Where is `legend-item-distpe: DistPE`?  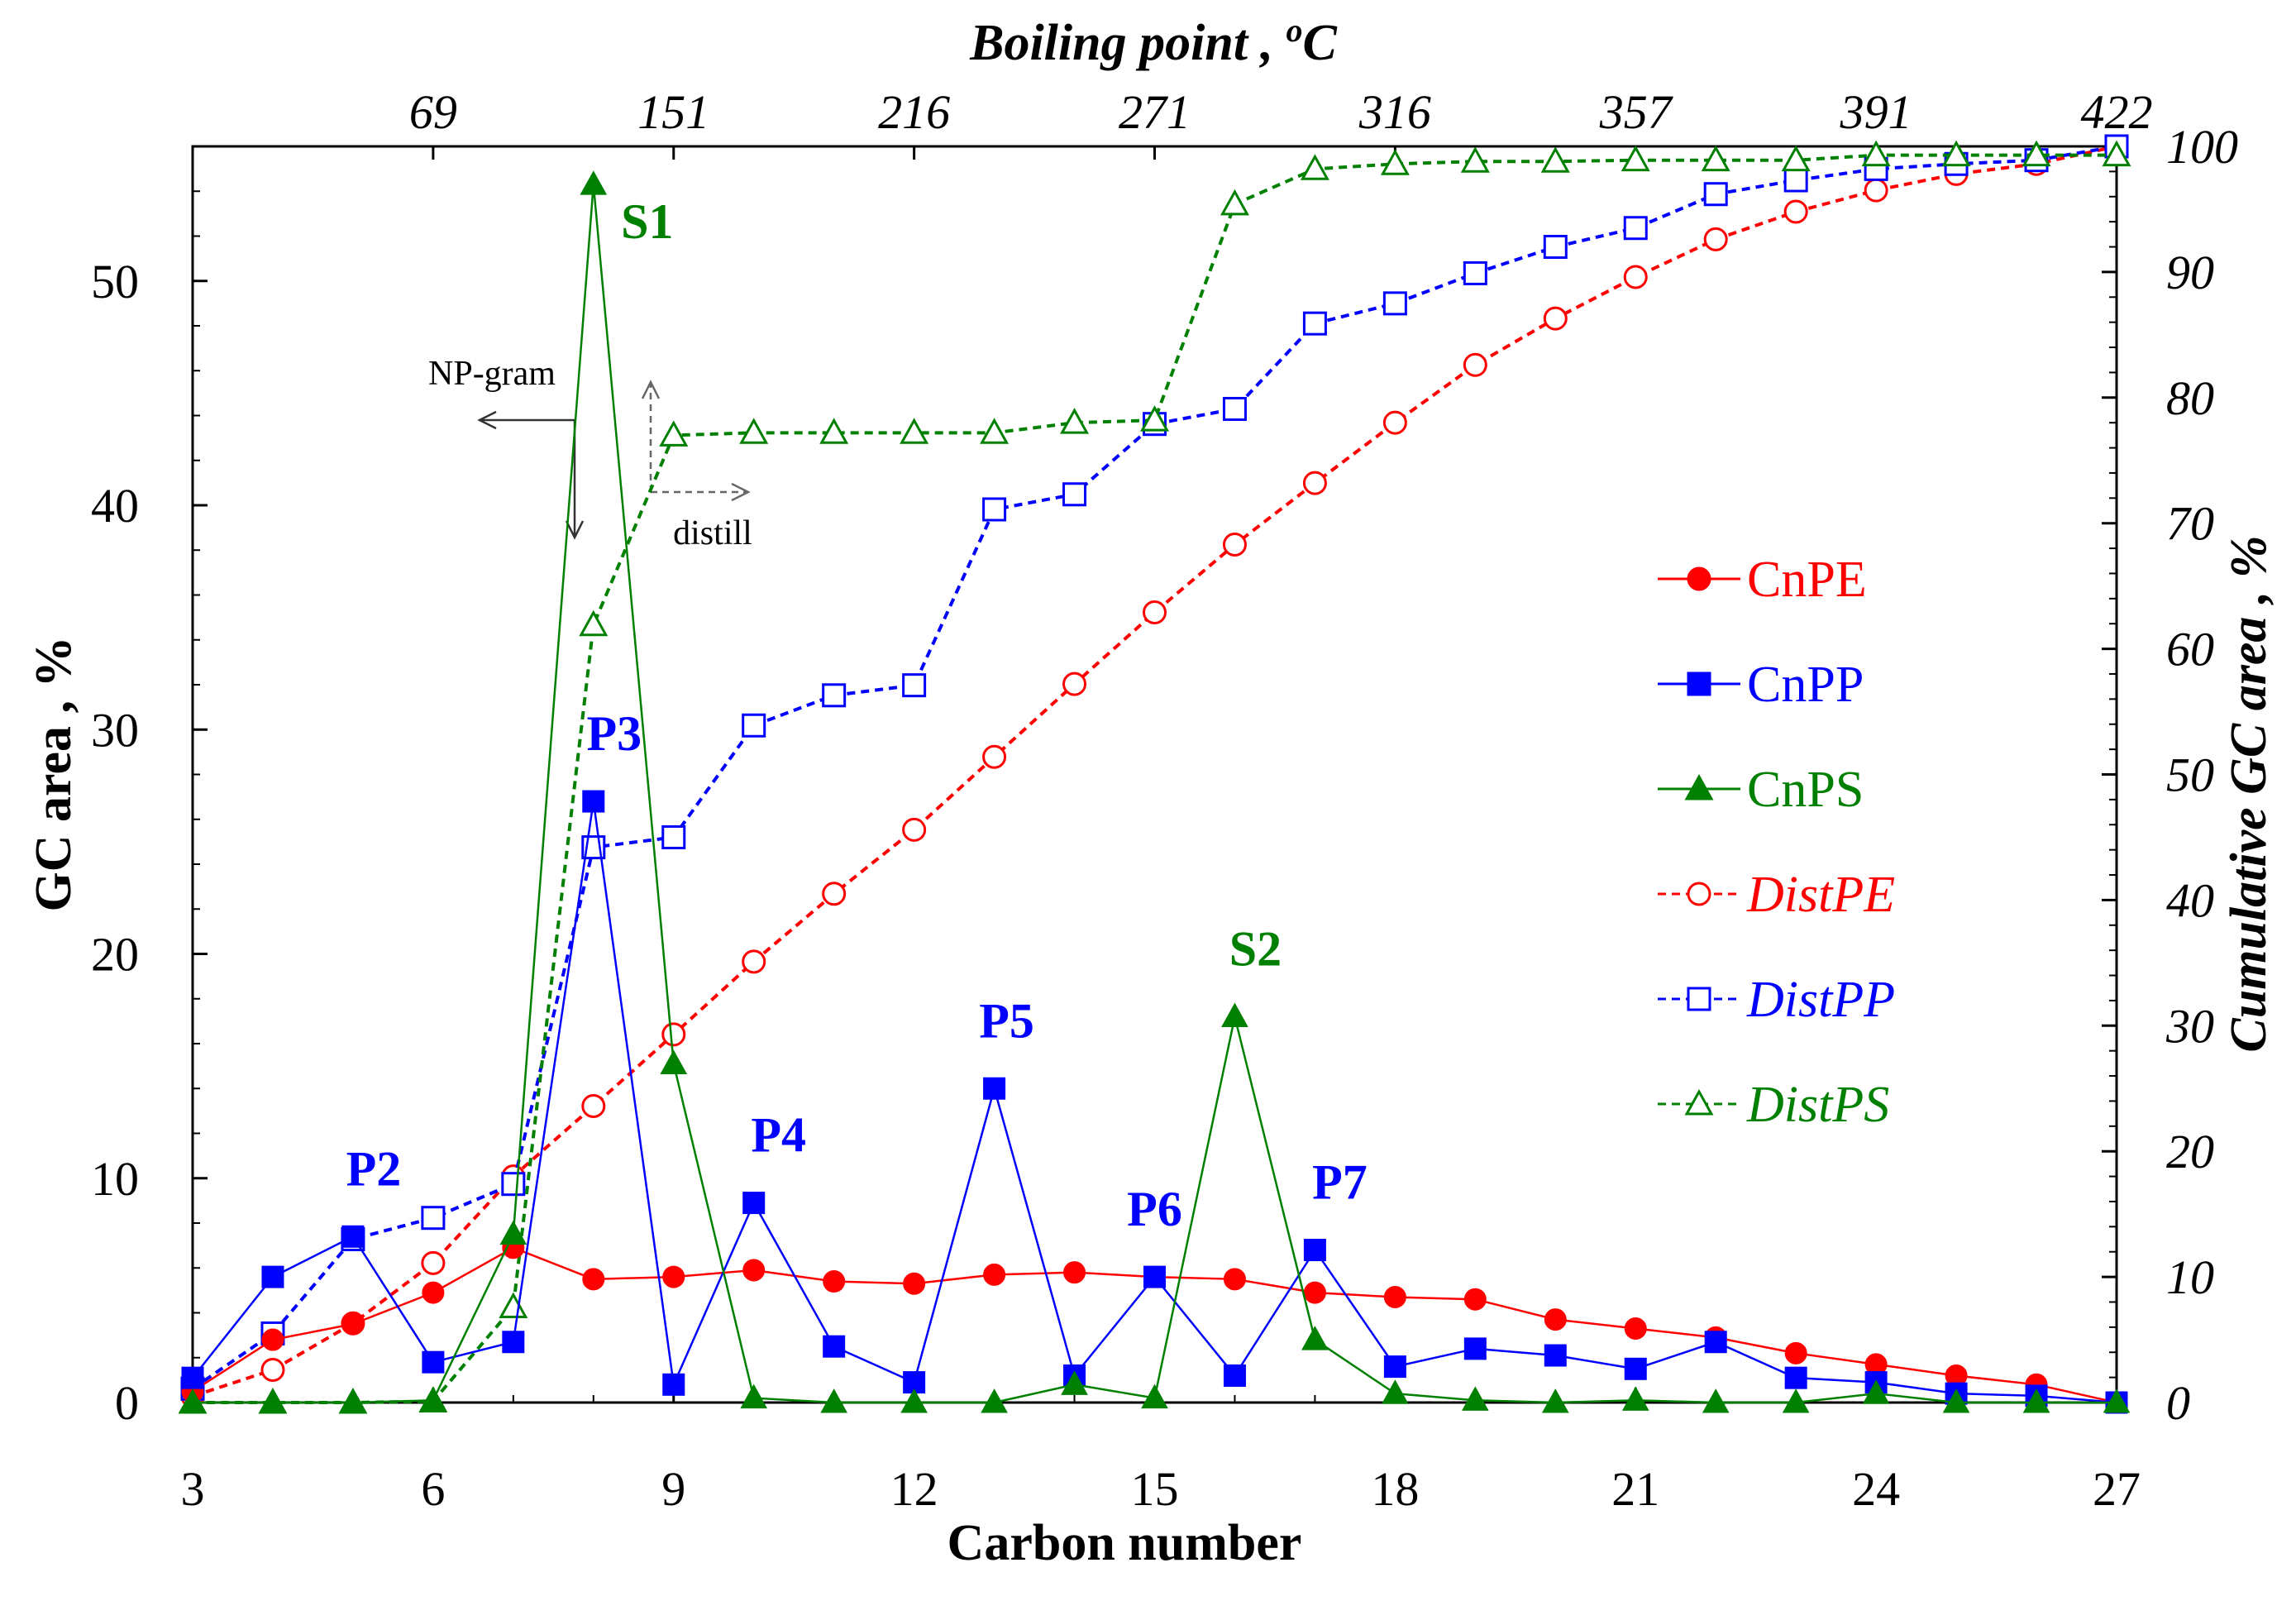 legend-item-distpe: DistPE is located at coordinates (1776, 895).